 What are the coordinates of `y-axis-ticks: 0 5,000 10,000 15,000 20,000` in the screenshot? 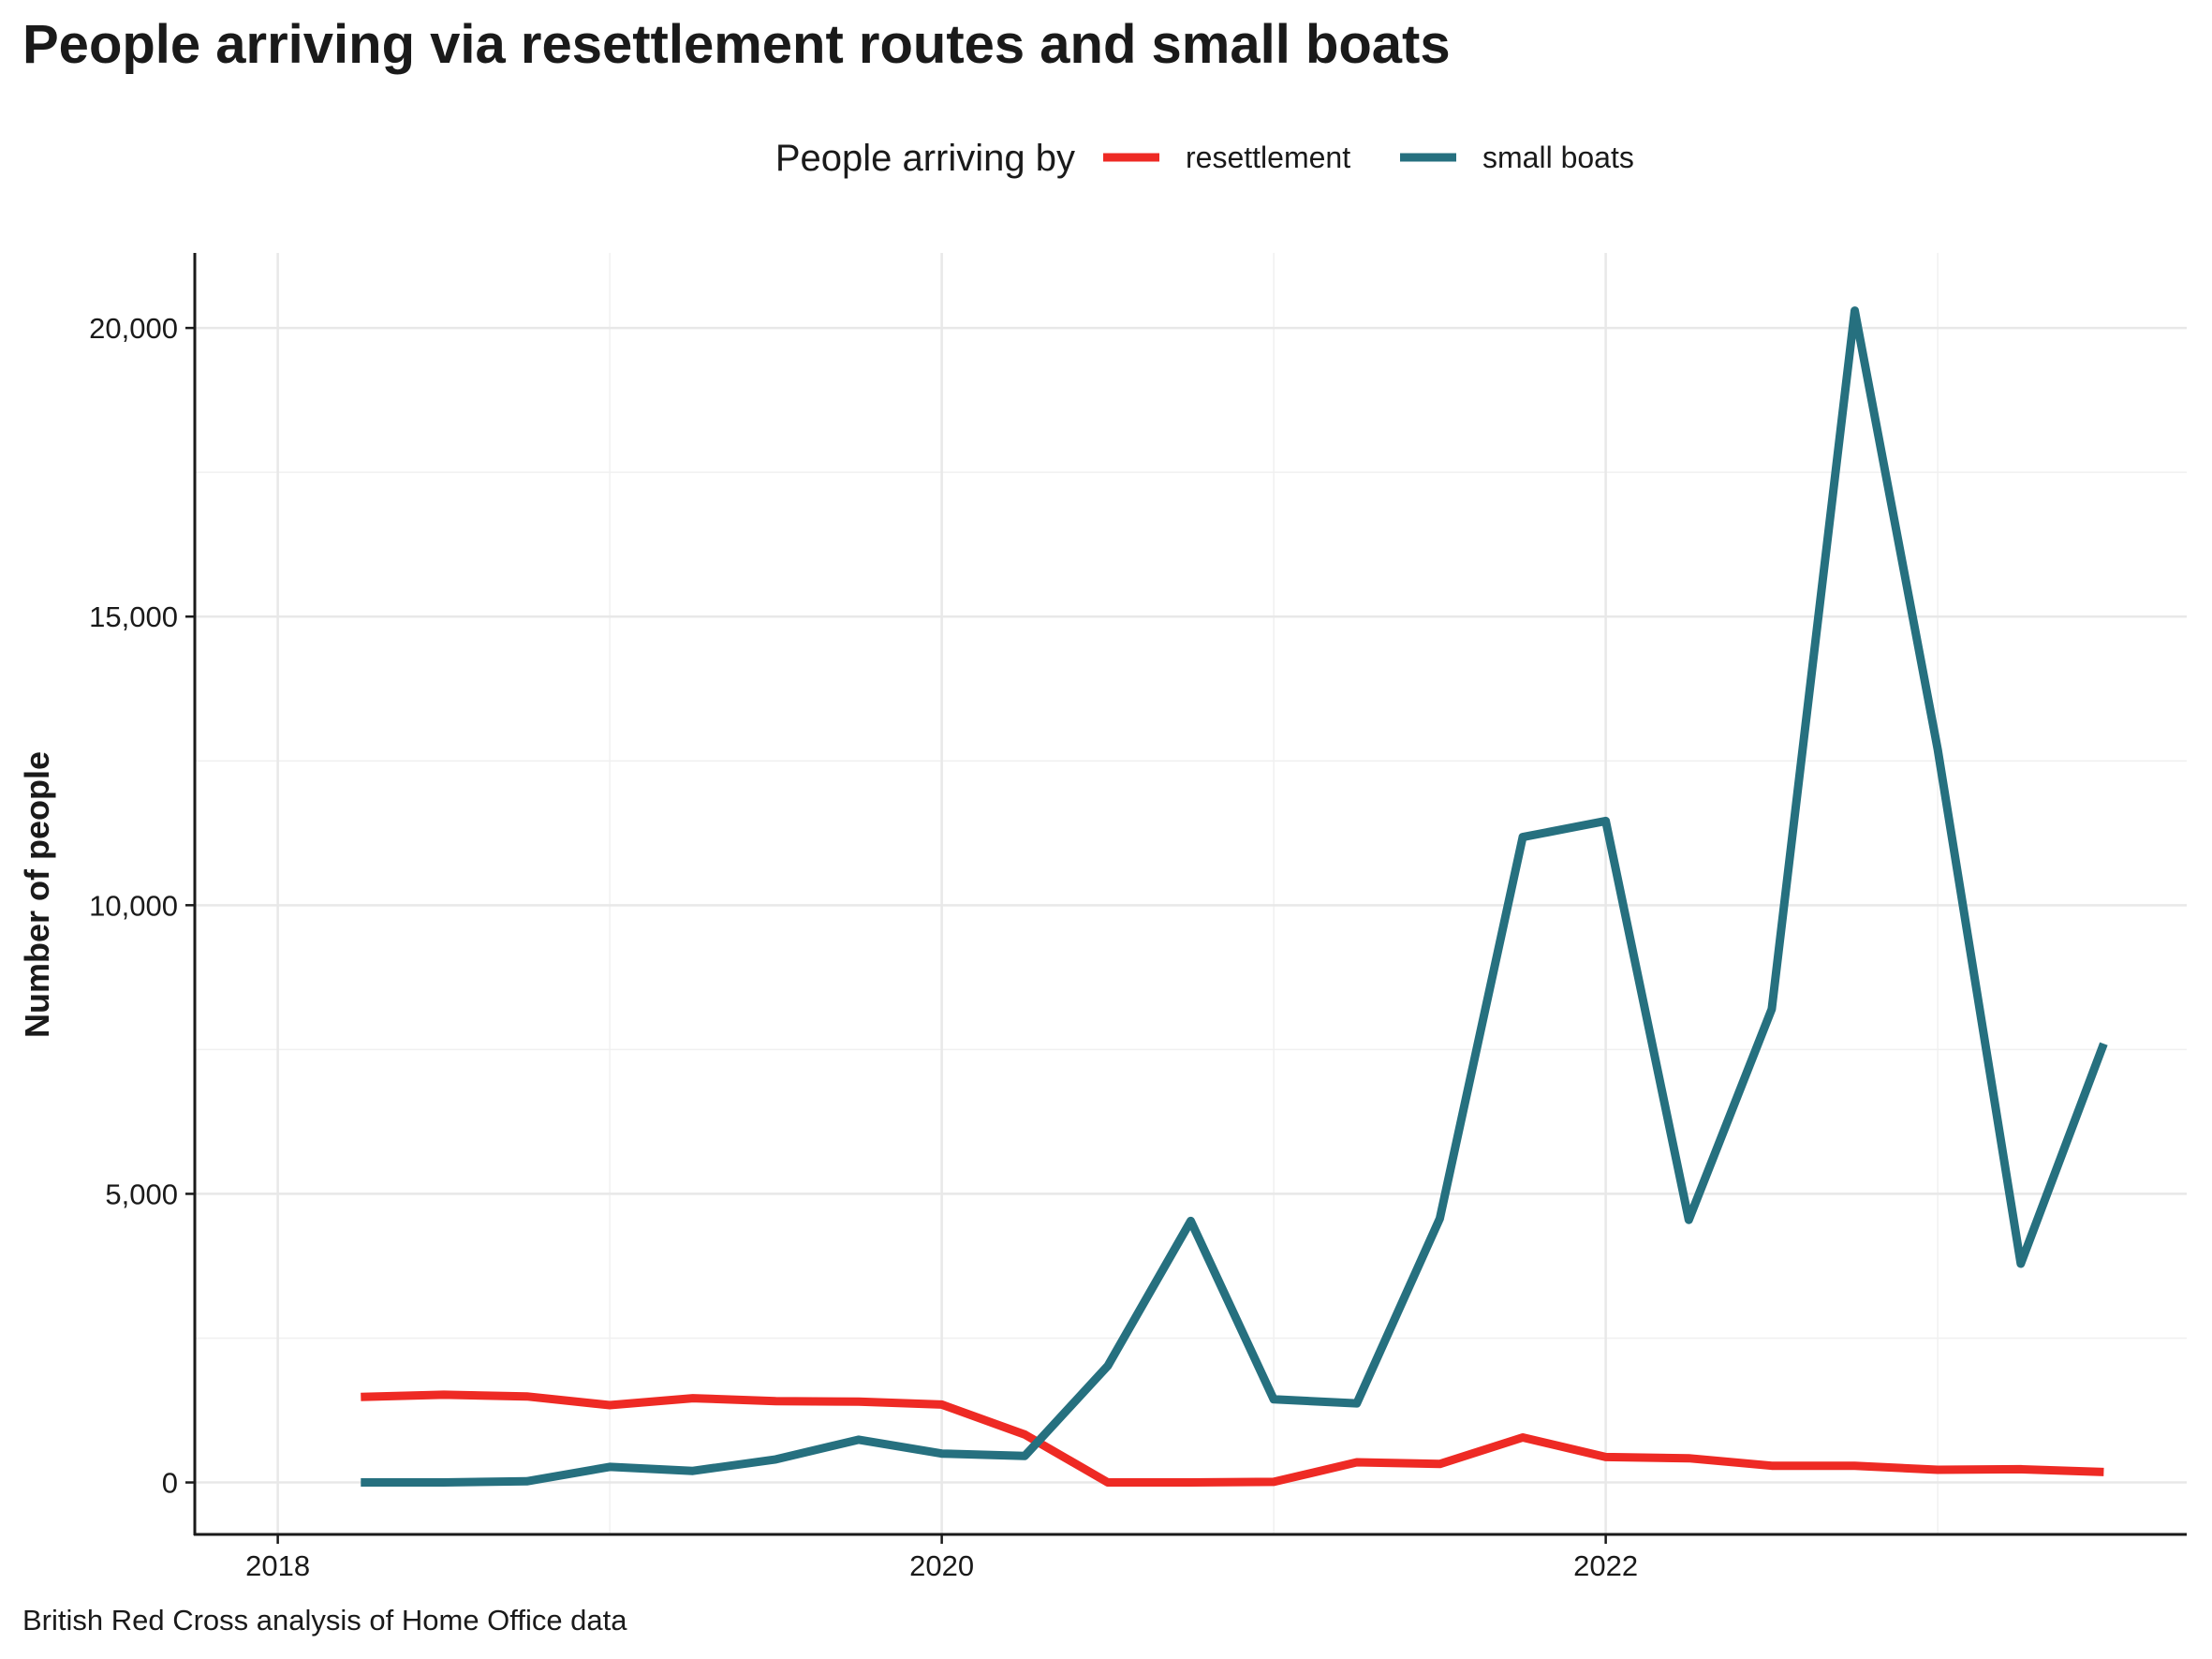 It's located at (142, 906).